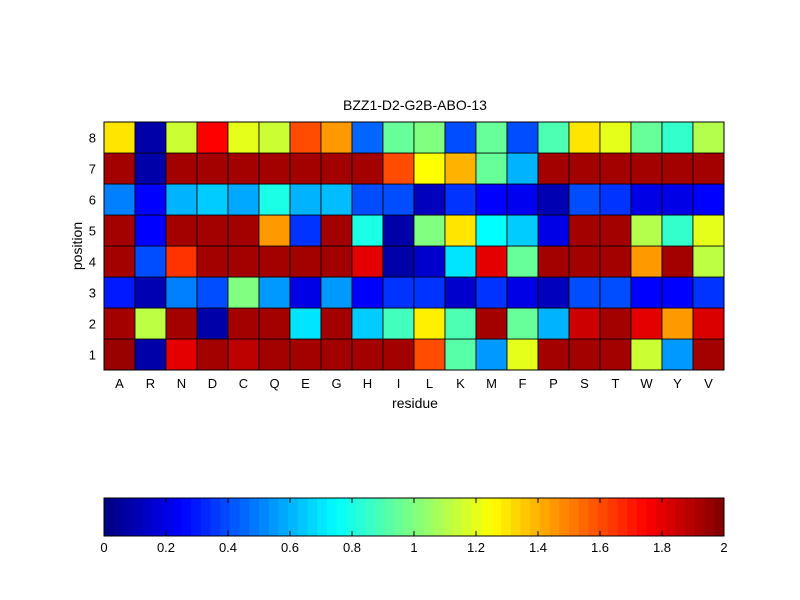  Describe the element at coordinates (476, 547) in the screenshot. I see `colorbar-tick-label: 1.2` at that location.